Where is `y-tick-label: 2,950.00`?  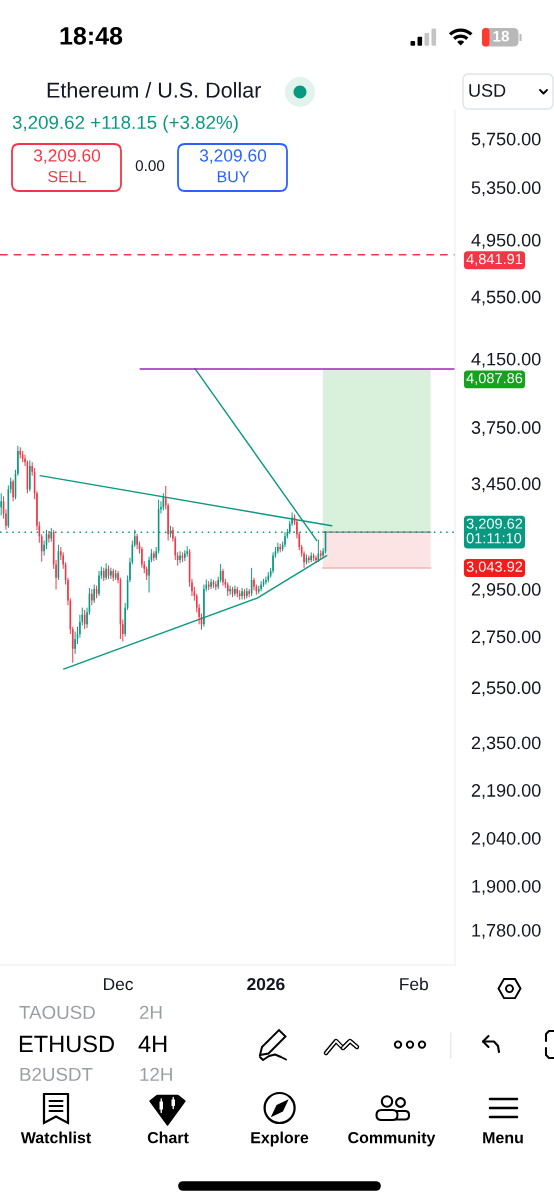
y-tick-label: 2,950.00 is located at coordinates (506, 590).